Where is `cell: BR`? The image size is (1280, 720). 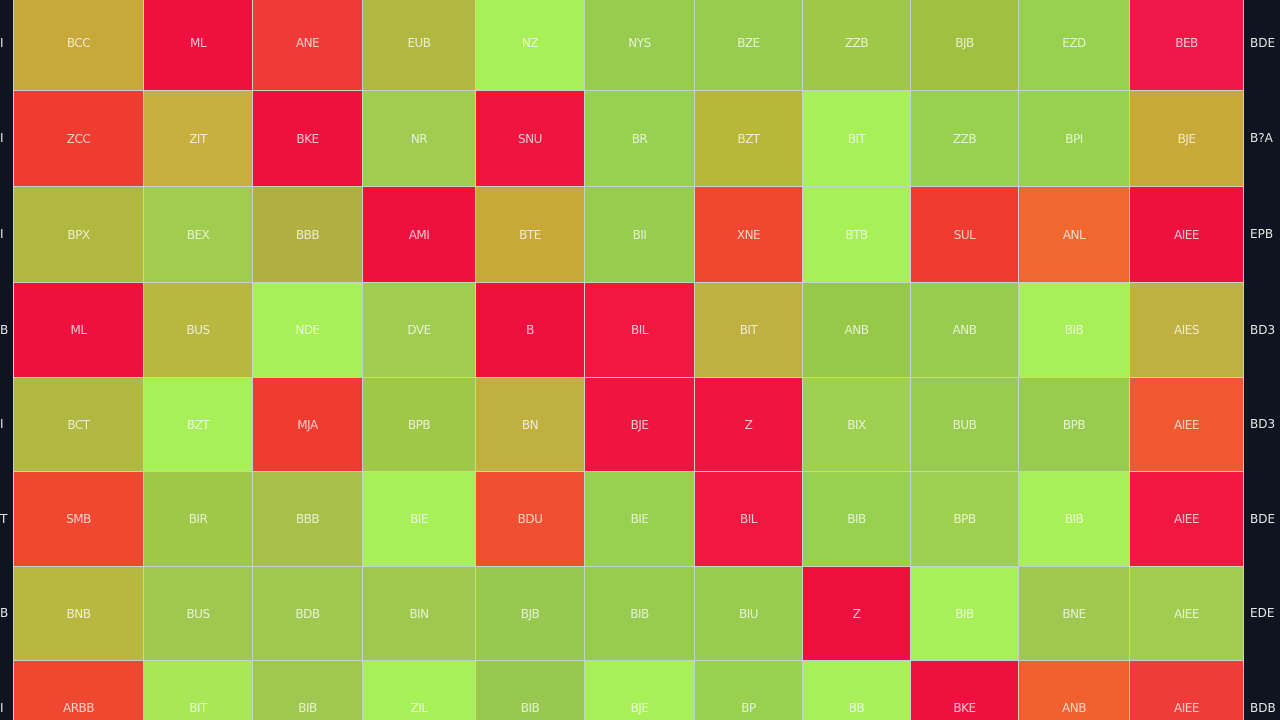 cell: BR is located at coordinates (639, 138).